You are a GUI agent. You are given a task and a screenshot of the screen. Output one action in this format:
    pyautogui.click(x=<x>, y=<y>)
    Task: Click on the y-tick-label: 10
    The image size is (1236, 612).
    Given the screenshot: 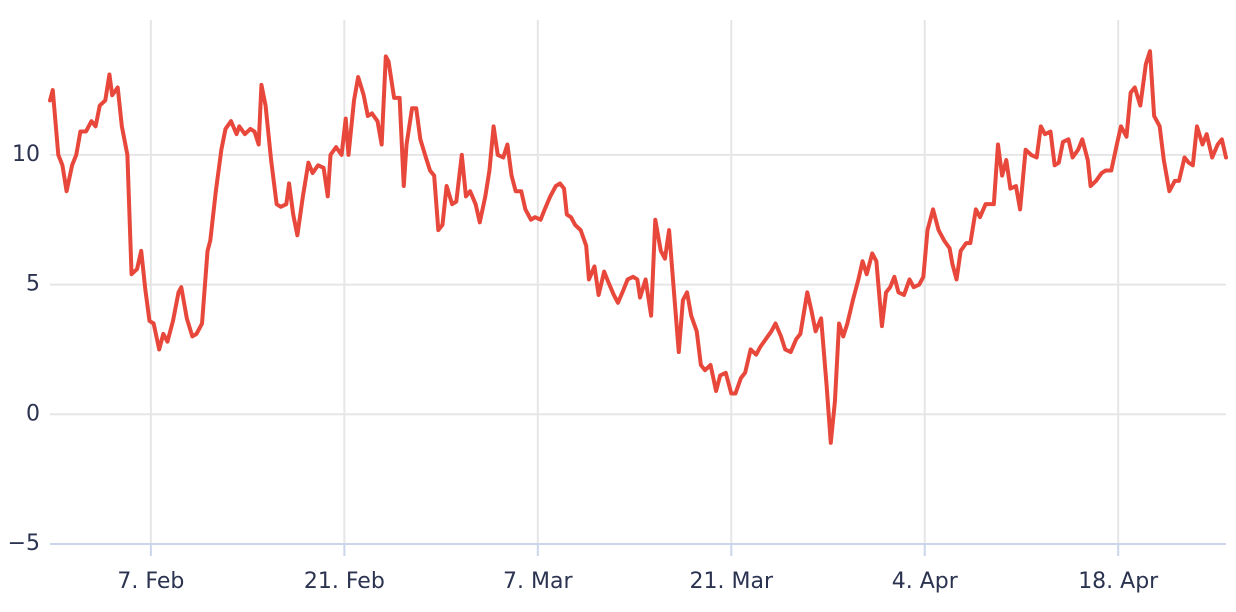 What is the action you would take?
    pyautogui.click(x=26, y=154)
    